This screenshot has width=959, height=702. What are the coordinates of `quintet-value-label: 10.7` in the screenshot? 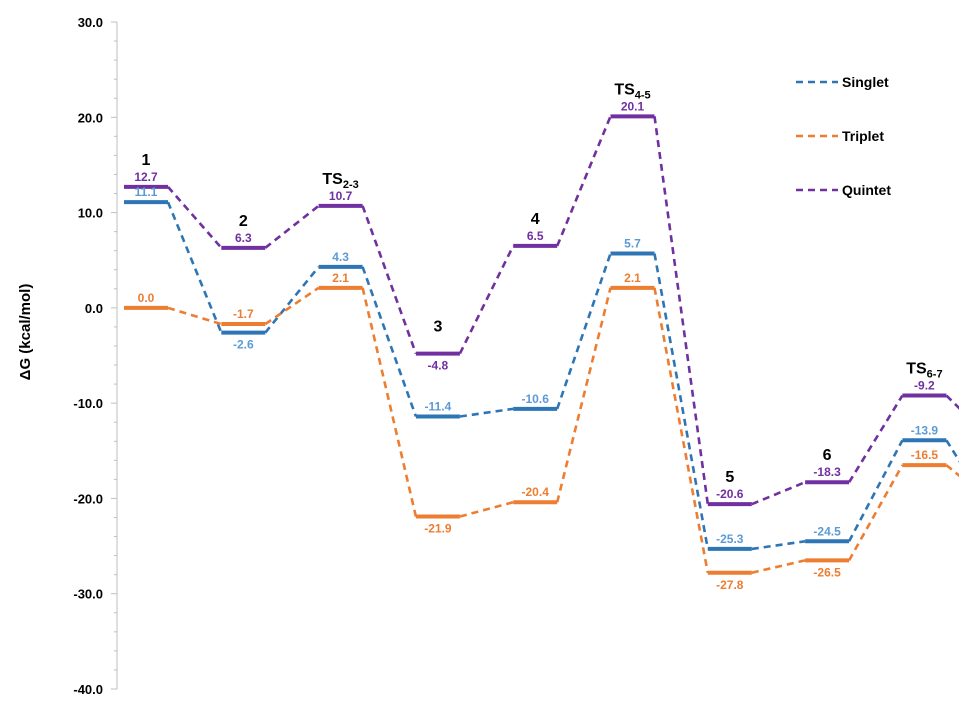 It's located at (341, 196).